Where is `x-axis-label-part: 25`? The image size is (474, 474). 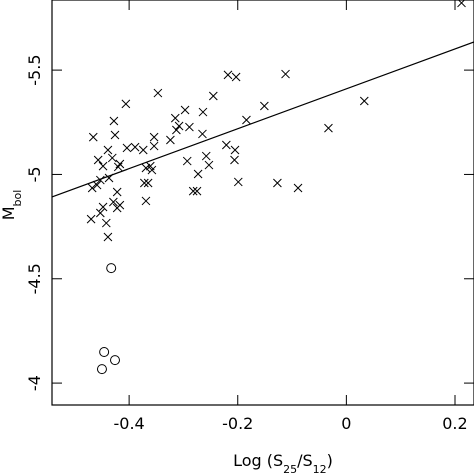 x-axis-label-part: 25 is located at coordinates (290, 468).